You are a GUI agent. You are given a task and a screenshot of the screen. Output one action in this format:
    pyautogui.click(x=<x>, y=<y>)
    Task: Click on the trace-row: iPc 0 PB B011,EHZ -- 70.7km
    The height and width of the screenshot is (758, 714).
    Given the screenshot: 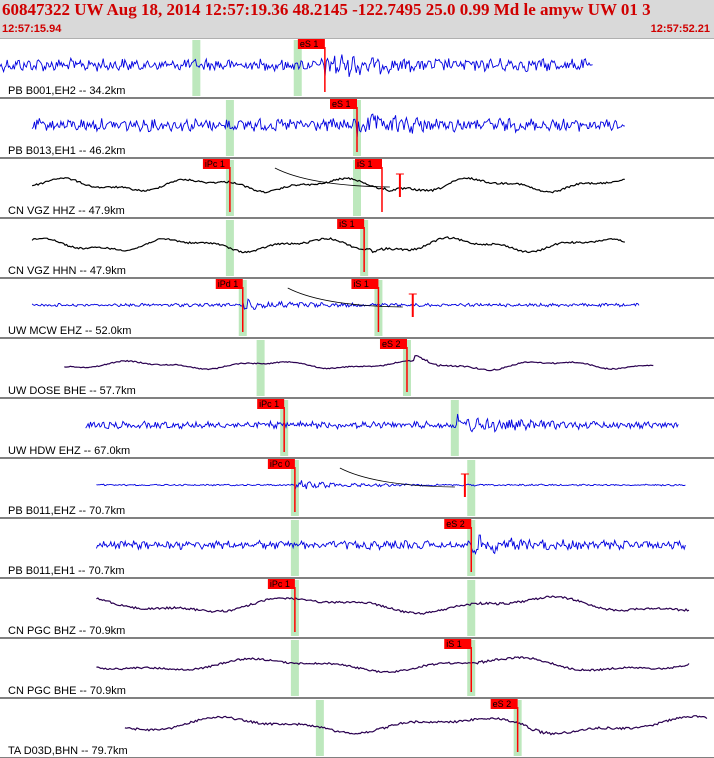 What is the action you would take?
    pyautogui.click(x=357, y=489)
    